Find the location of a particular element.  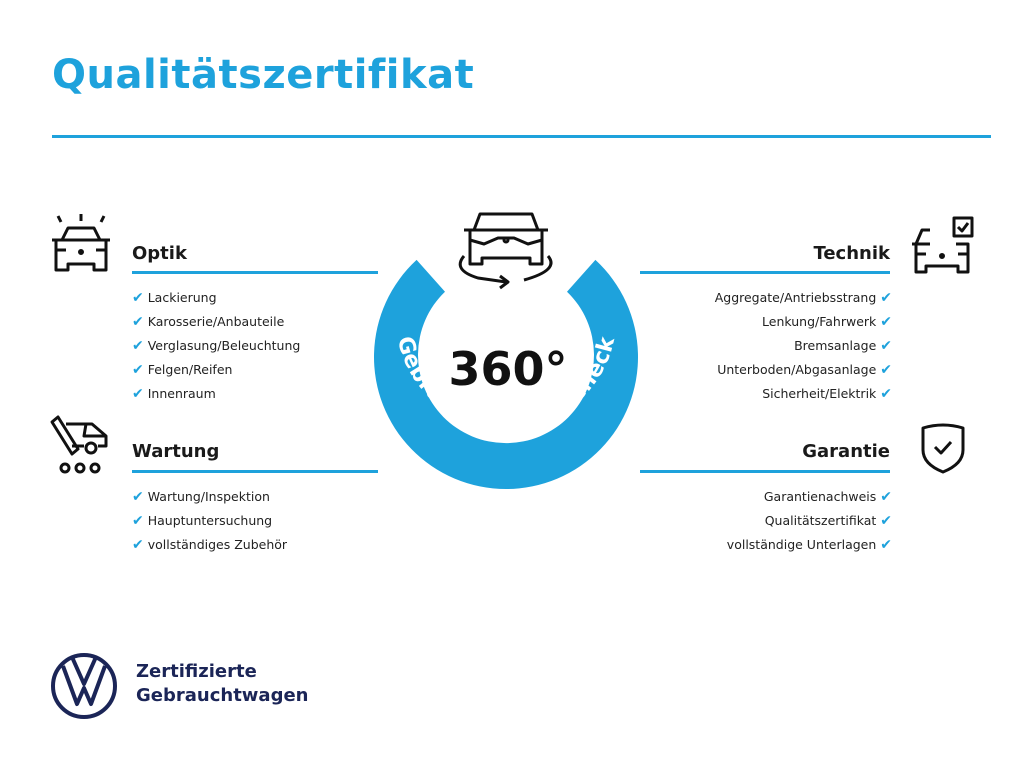

list-item: Unterboden/Abgasanlage ✔ is located at coordinates (803, 370).